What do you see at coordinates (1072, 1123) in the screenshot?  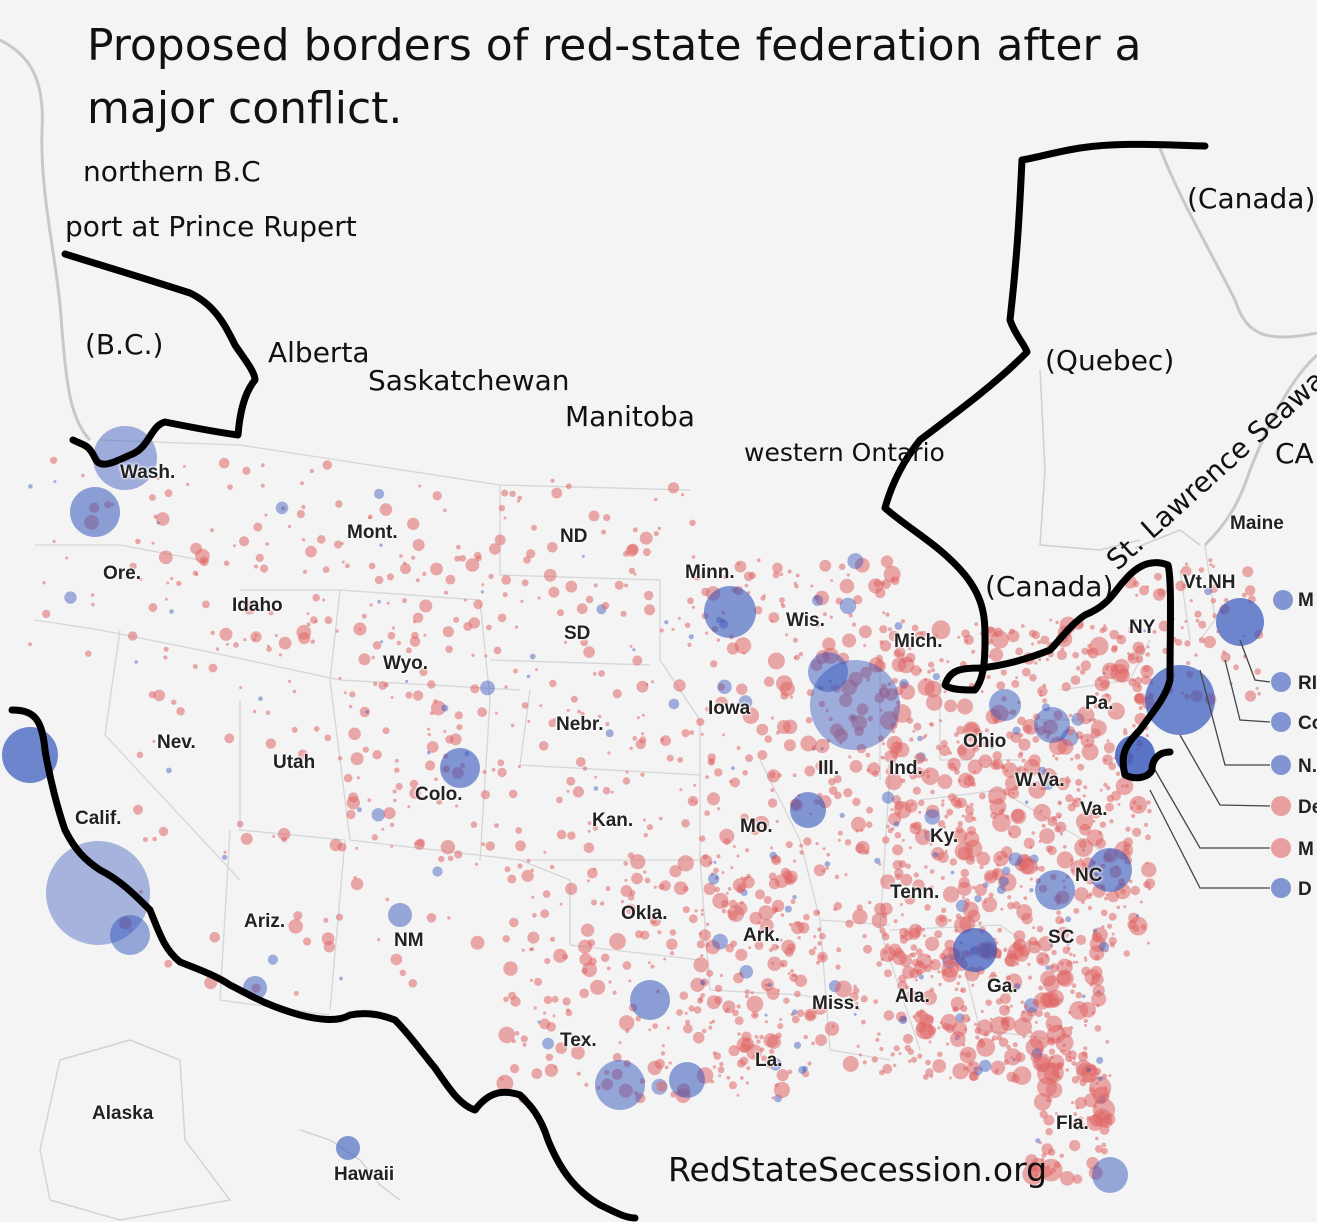 I see `state-label-fla: Fla.` at bounding box center [1072, 1123].